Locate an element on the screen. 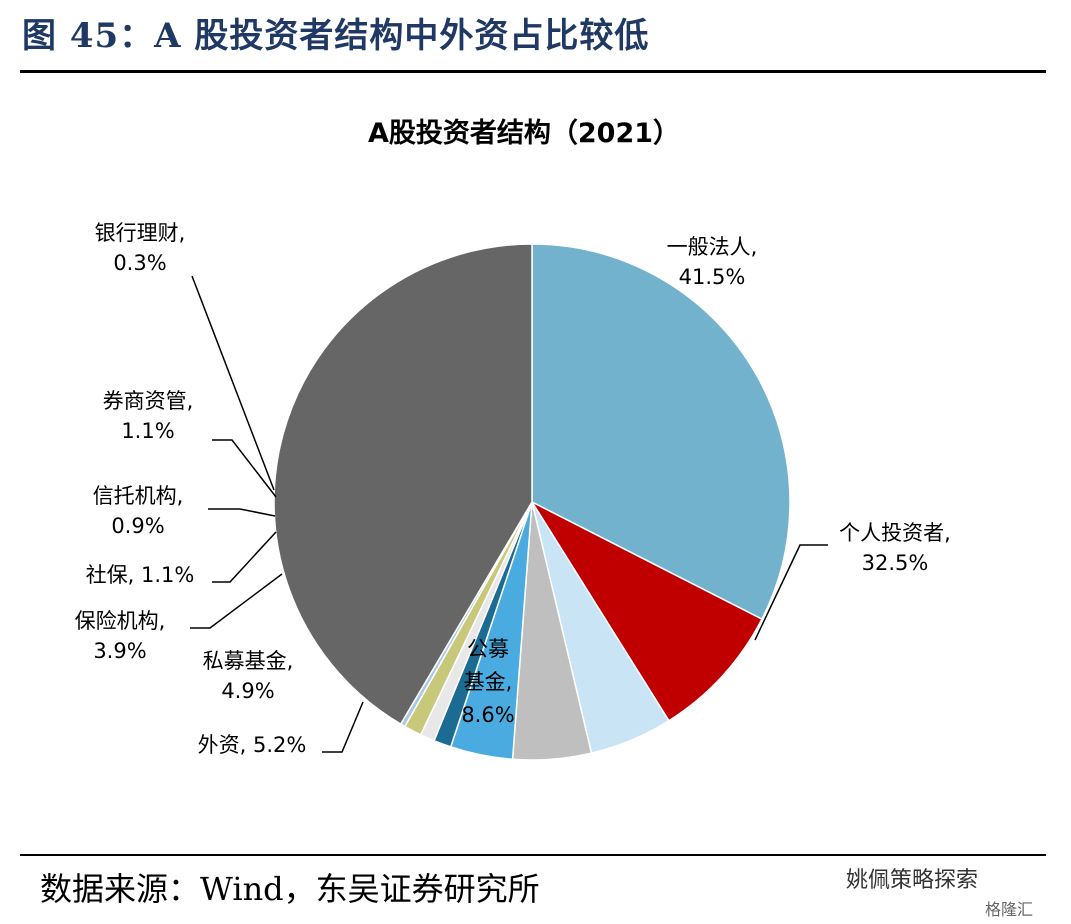 This screenshot has height=924, width=1071. slice-label-line: 社保, 1.1% is located at coordinates (140, 575).